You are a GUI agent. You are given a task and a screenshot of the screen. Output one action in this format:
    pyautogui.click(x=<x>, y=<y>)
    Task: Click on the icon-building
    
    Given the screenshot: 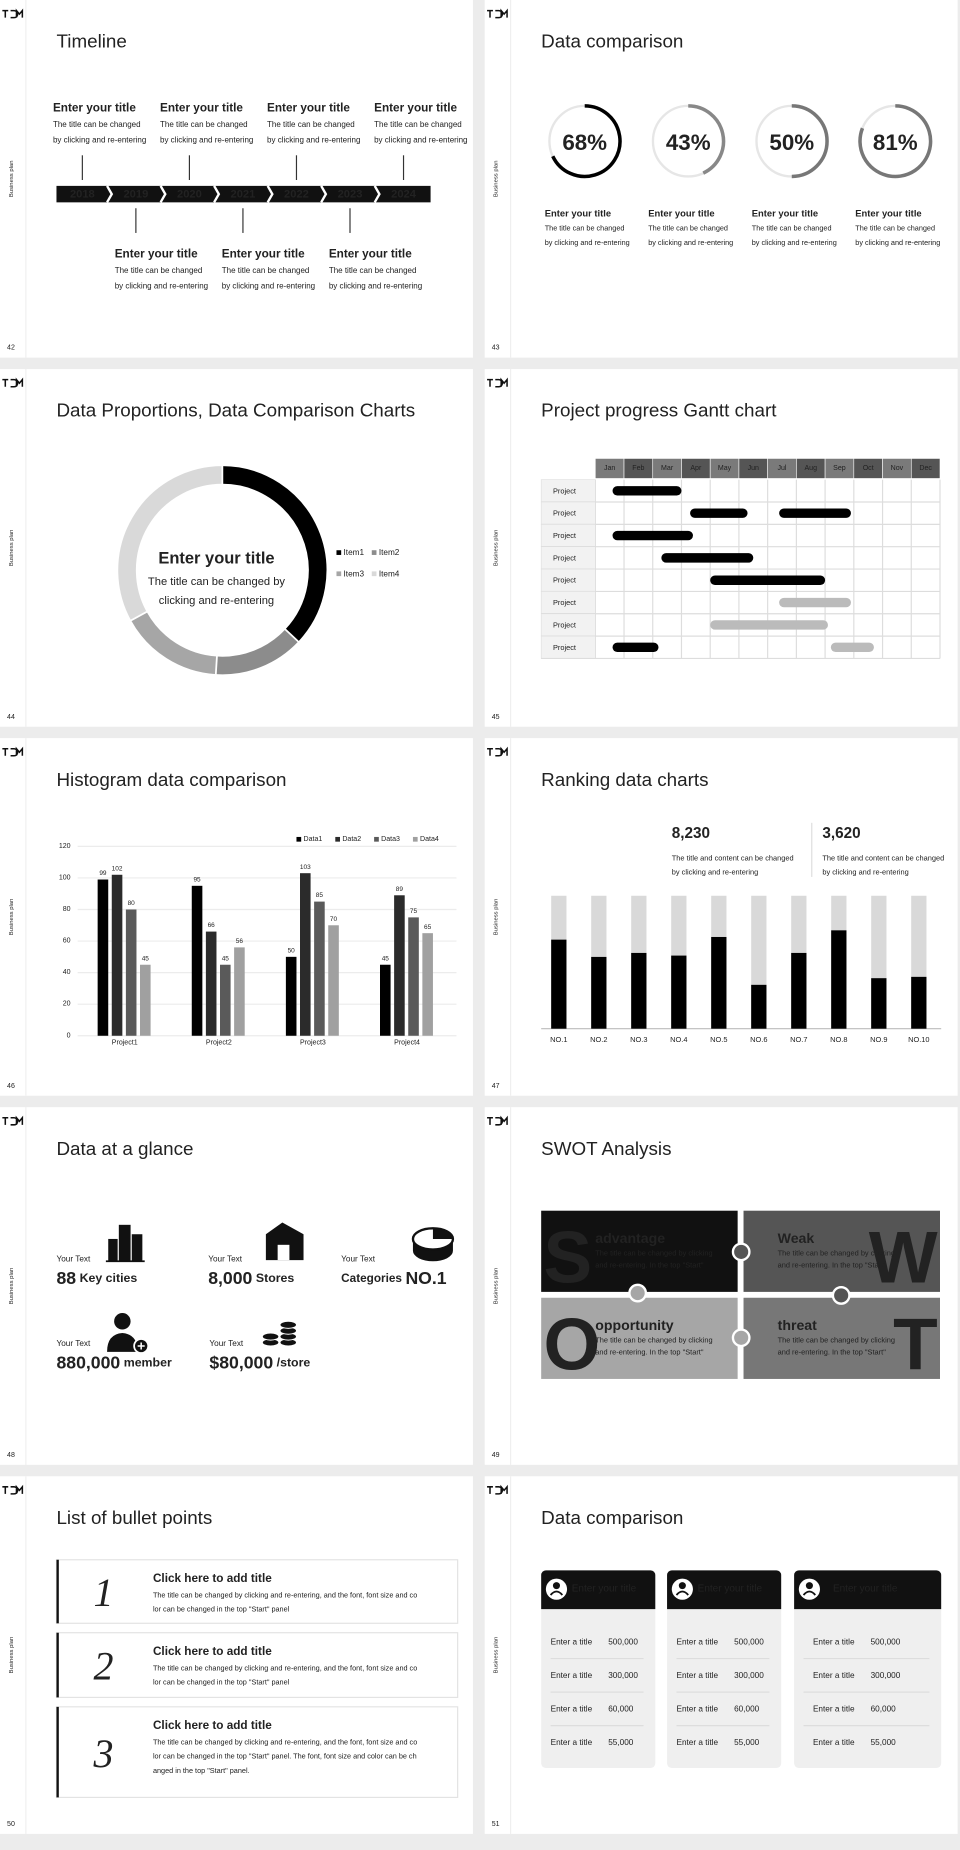 What is the action you would take?
    pyautogui.click(x=124, y=1243)
    